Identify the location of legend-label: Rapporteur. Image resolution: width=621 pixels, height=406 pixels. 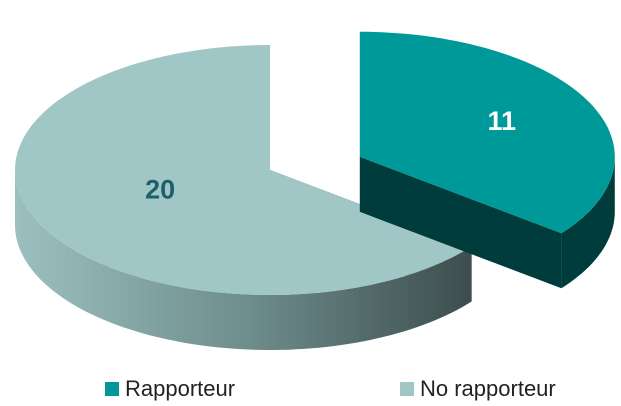
(180, 388).